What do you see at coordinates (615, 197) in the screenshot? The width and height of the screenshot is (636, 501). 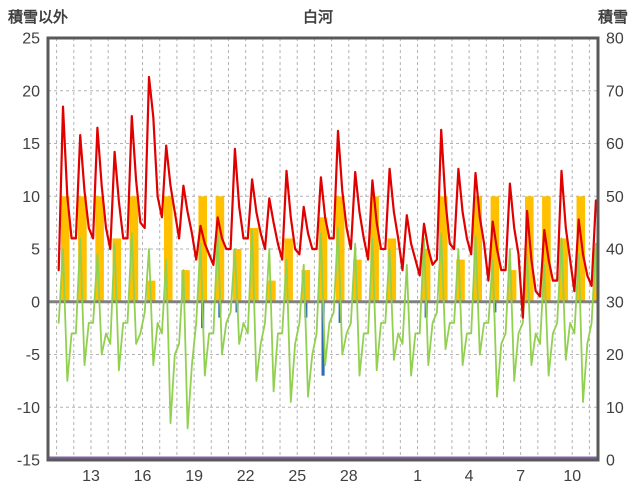 I see `right-tick-label: 50` at bounding box center [615, 197].